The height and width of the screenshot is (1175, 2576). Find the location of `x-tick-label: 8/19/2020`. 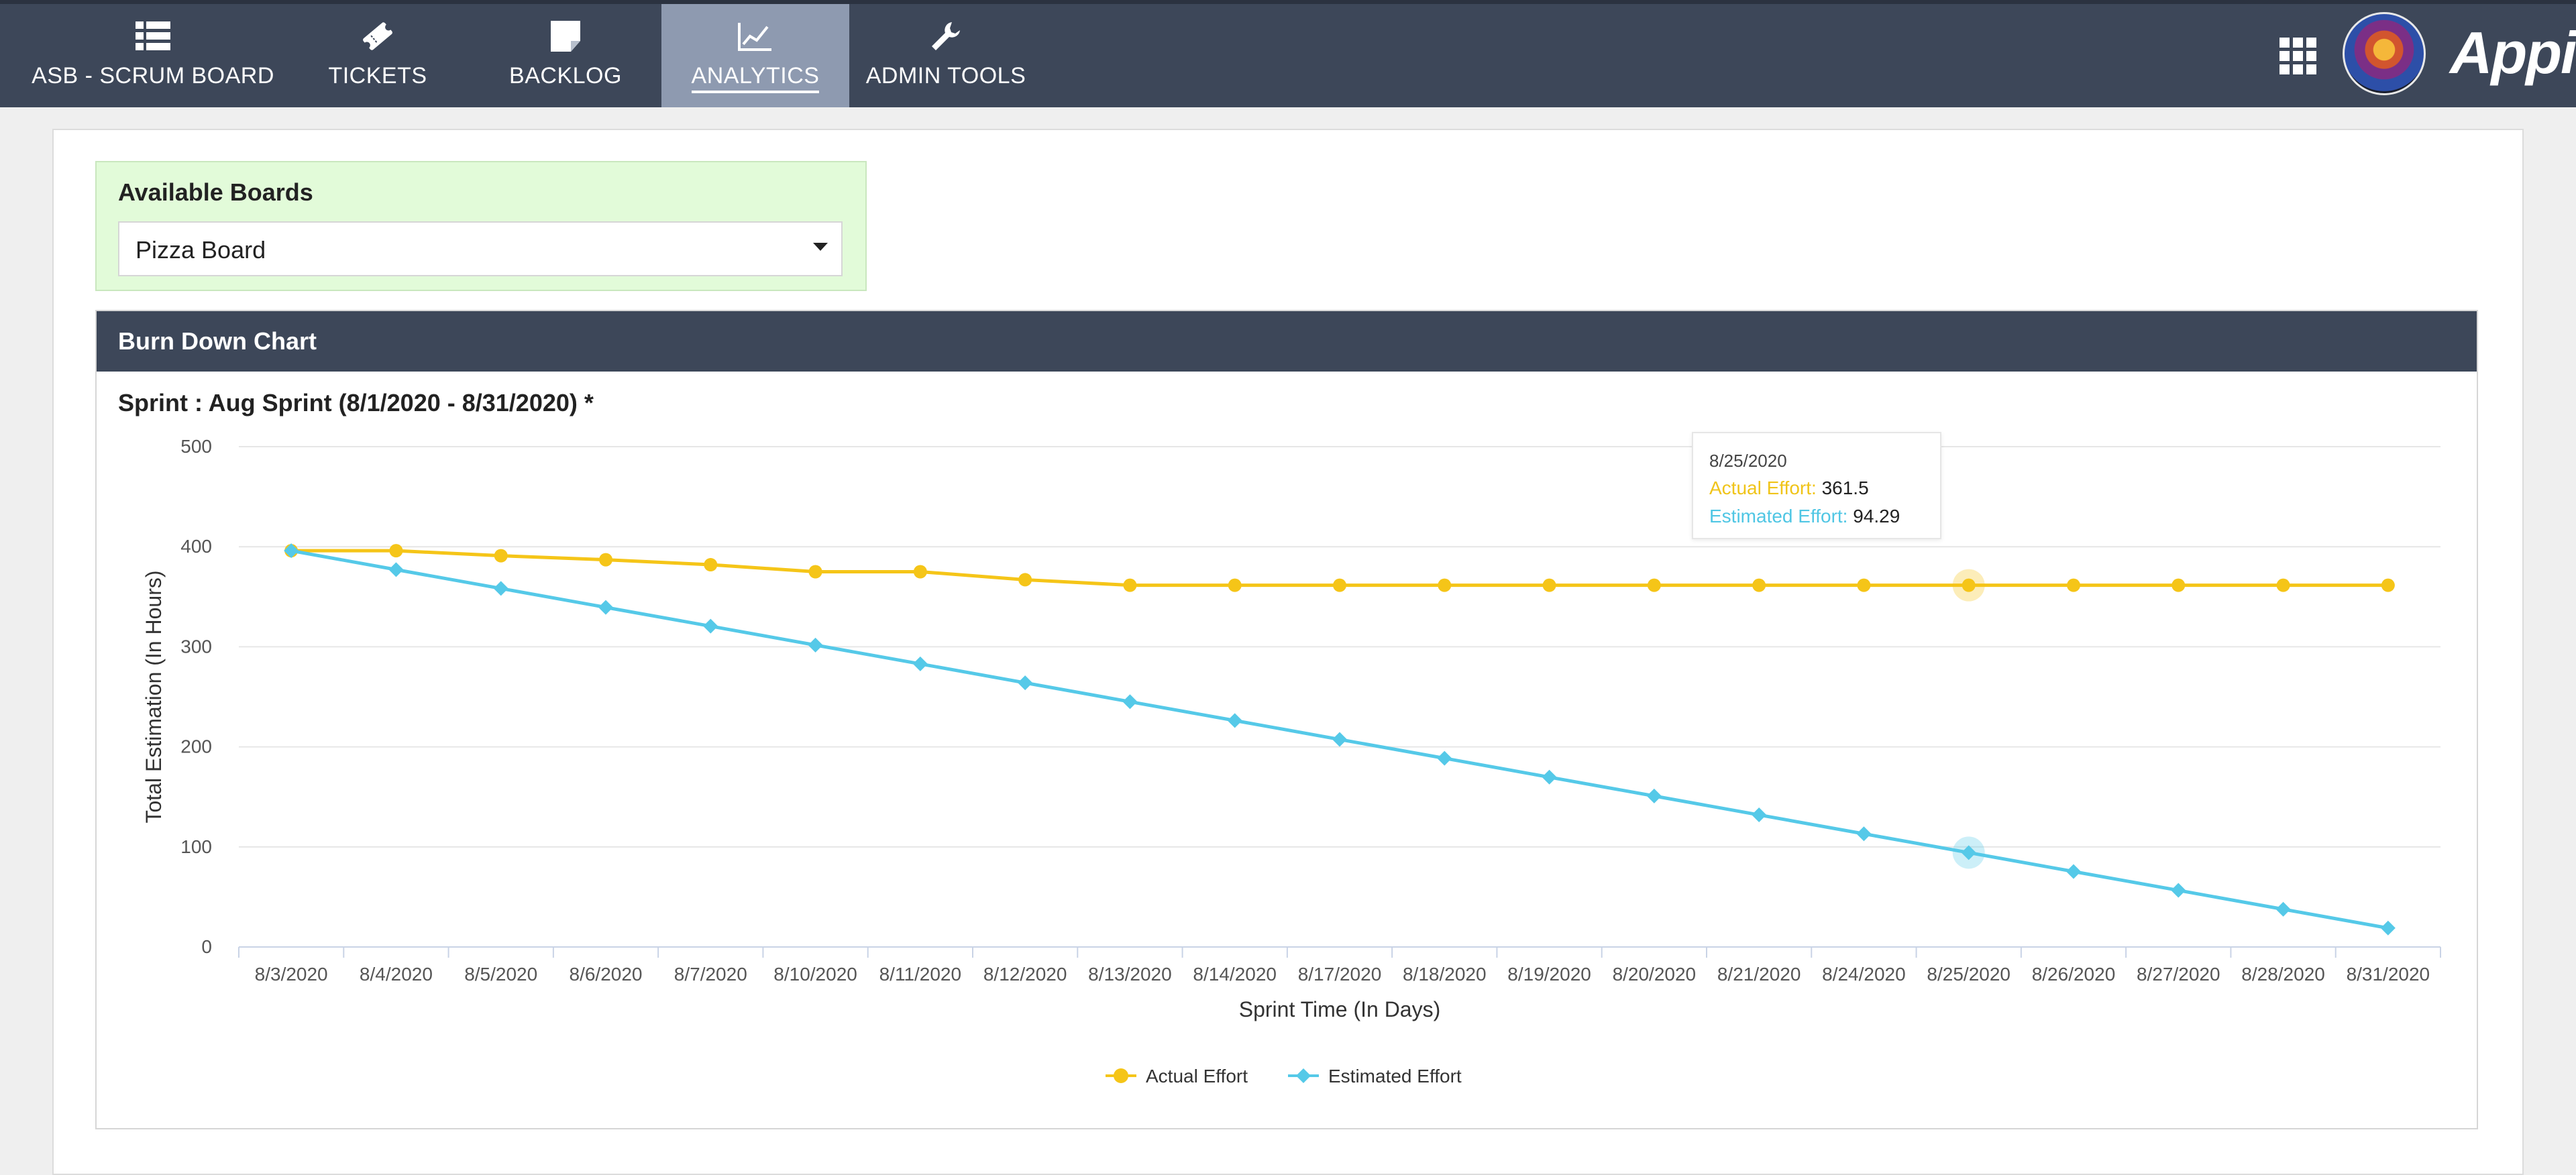

x-tick-label: 8/19/2020 is located at coordinates (1549, 974).